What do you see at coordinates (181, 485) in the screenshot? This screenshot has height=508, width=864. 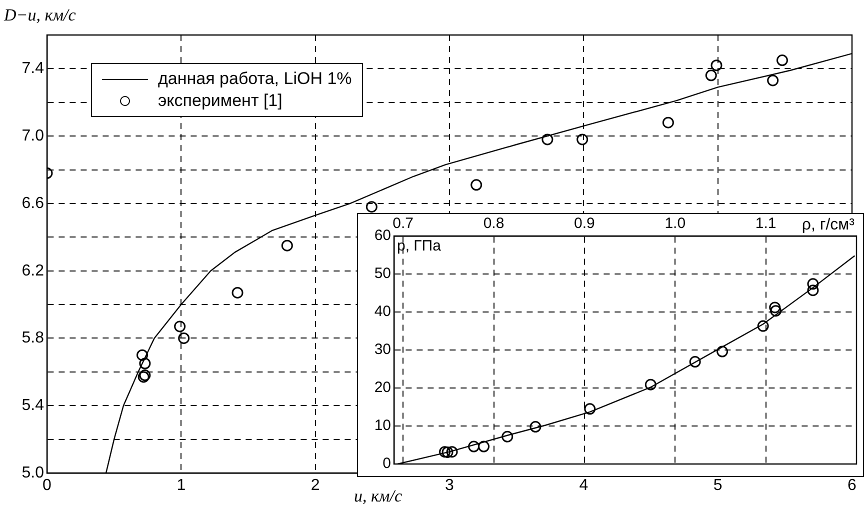 I see `x-tick-label: 1` at bounding box center [181, 485].